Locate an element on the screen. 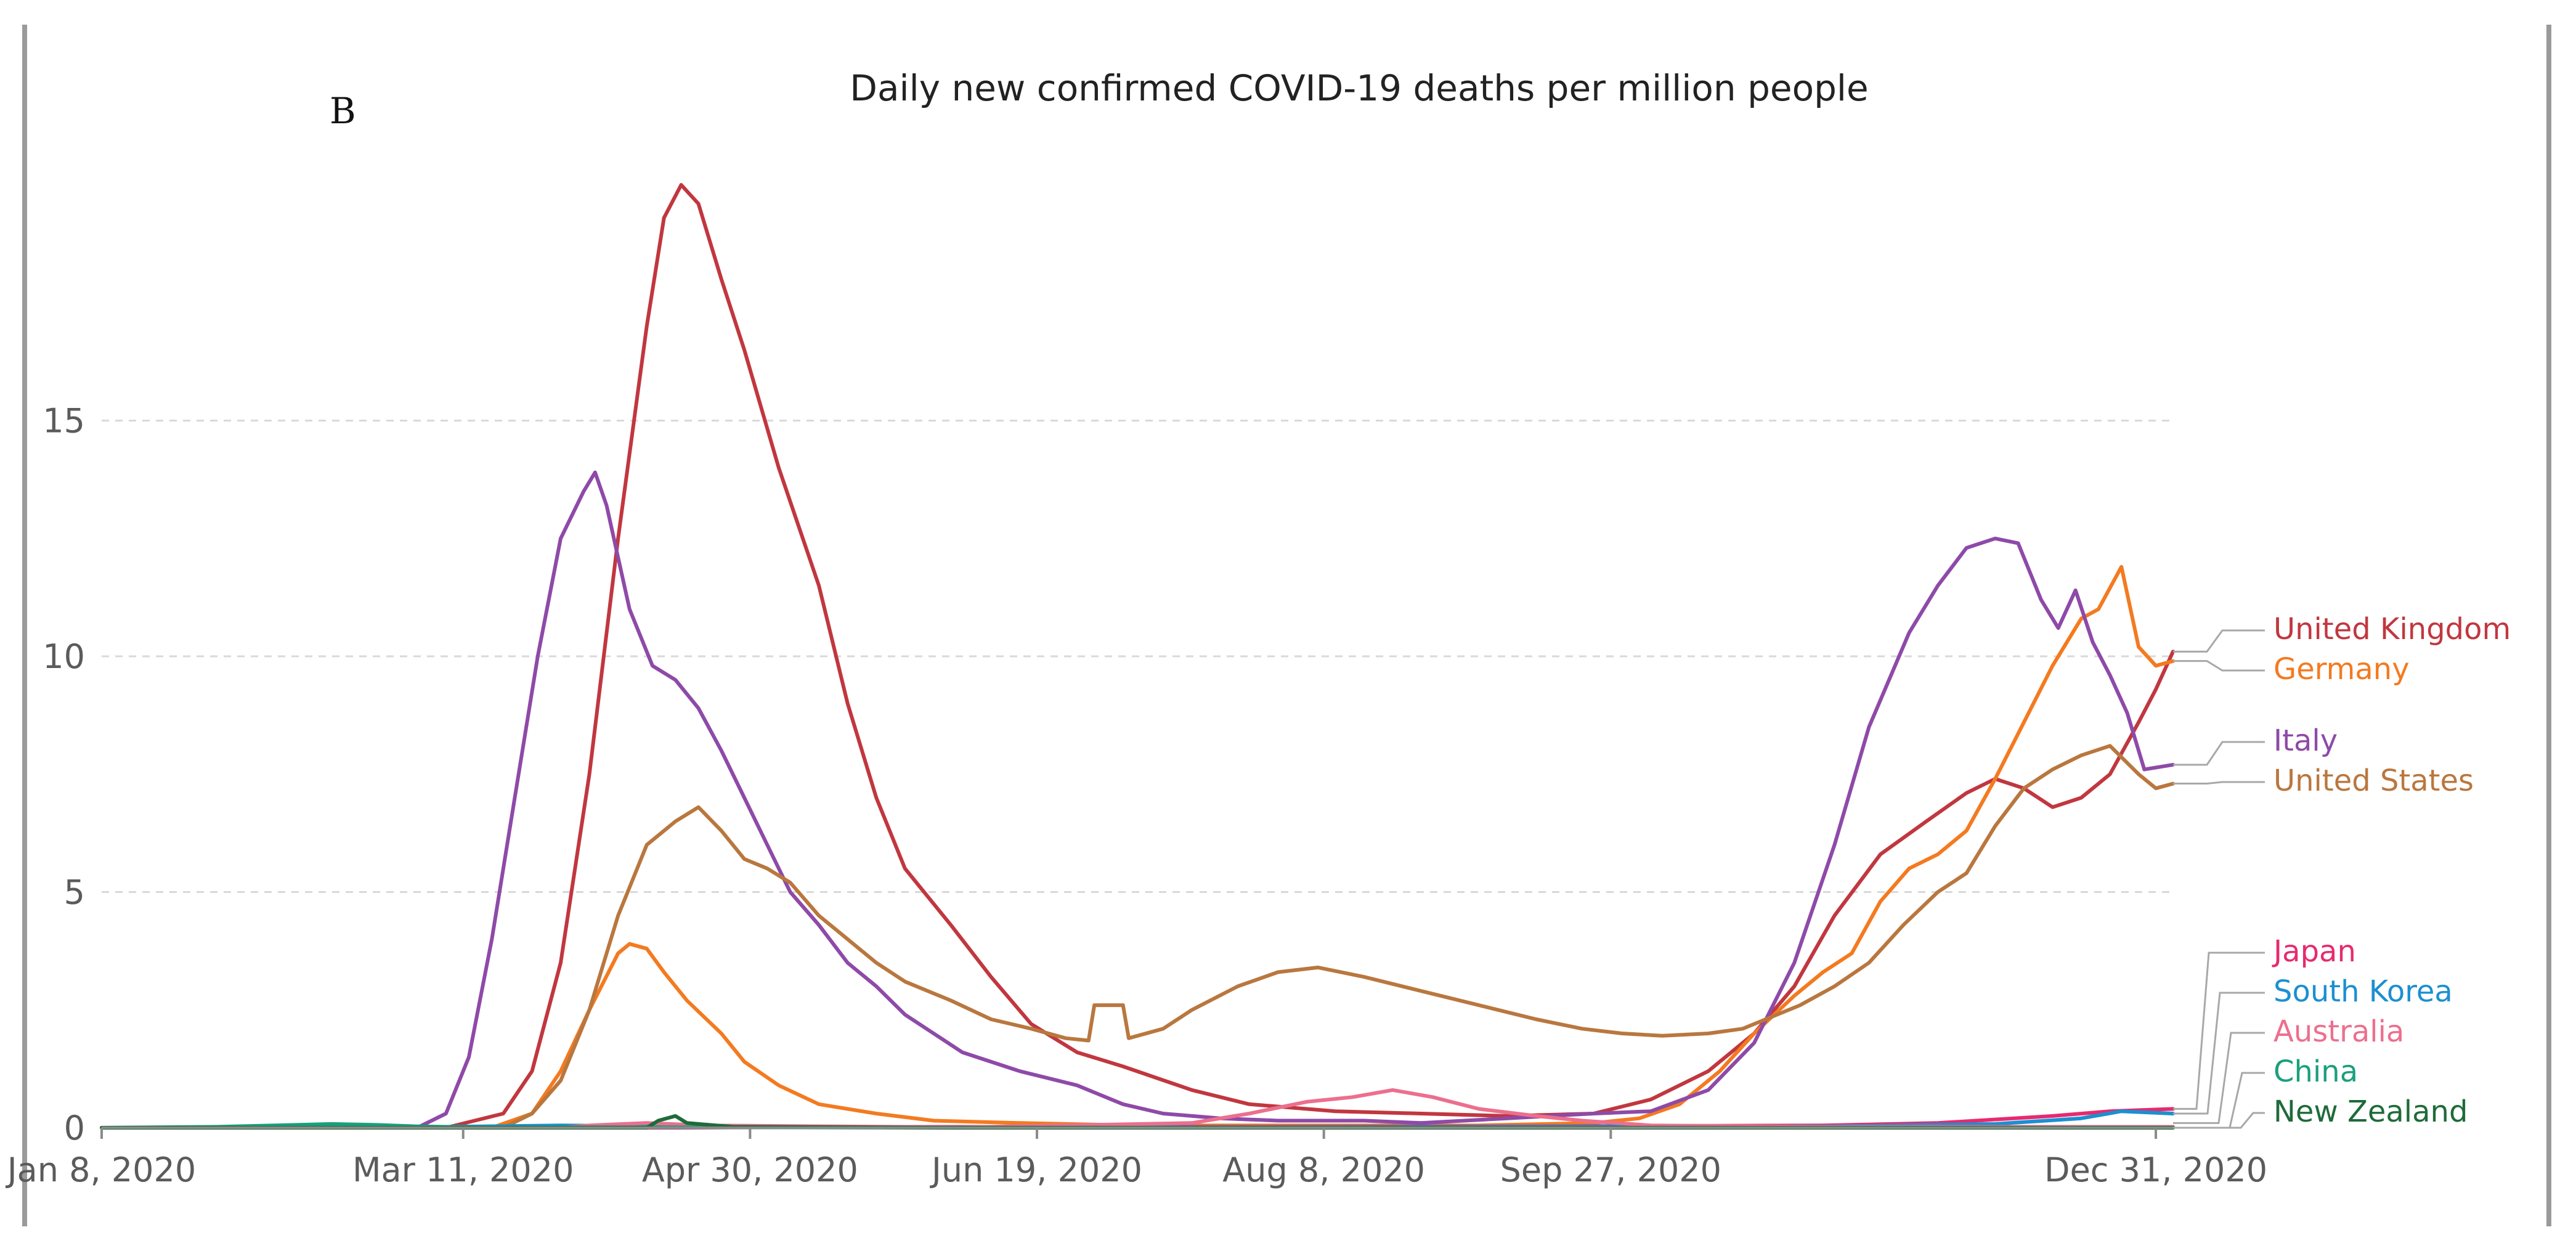  y-tick-label-10: 10 is located at coordinates (64, 656).